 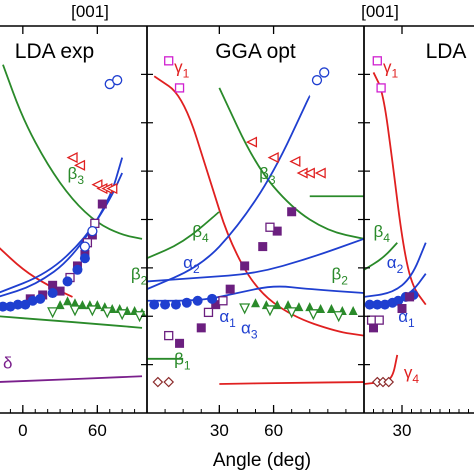 I want to click on curve-green-beta3, so click(x=291, y=163).